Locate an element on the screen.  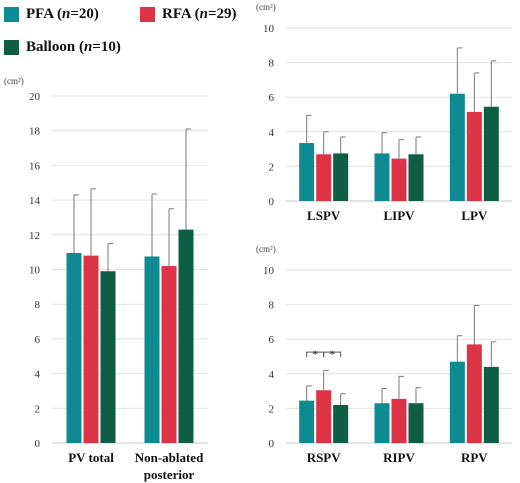
legend-swatch-pfa is located at coordinates (11, 14).